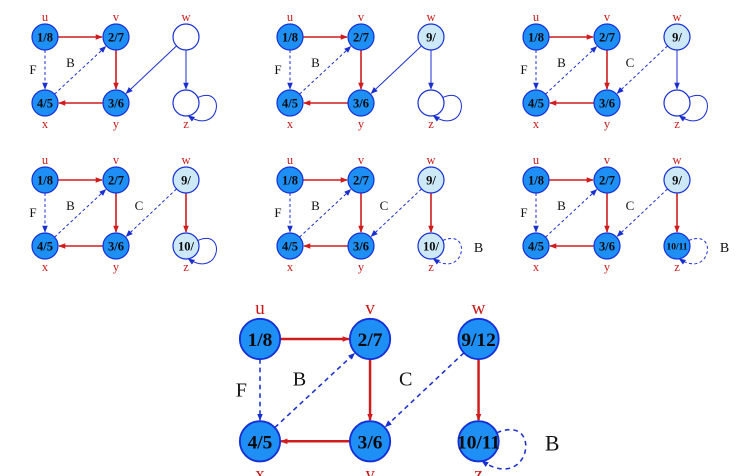 This screenshot has width=747, height=476. Describe the element at coordinates (378, 213) in the screenshot. I see `dfs-panel-5: F B C B 1/8 u 2/7 v 9/w 4/5 x 3/6 y 10/z` at that location.